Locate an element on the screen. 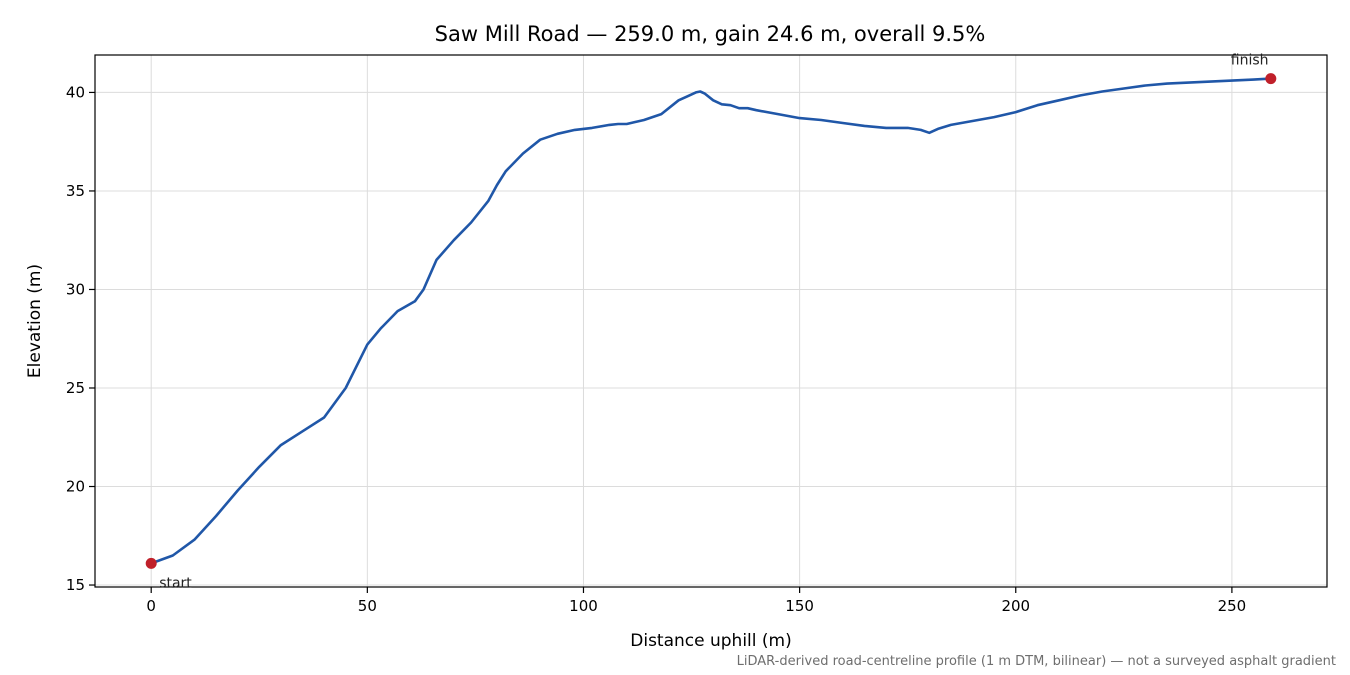 This screenshot has height=675, width=1350. y-tick-label: 35 is located at coordinates (75, 191).